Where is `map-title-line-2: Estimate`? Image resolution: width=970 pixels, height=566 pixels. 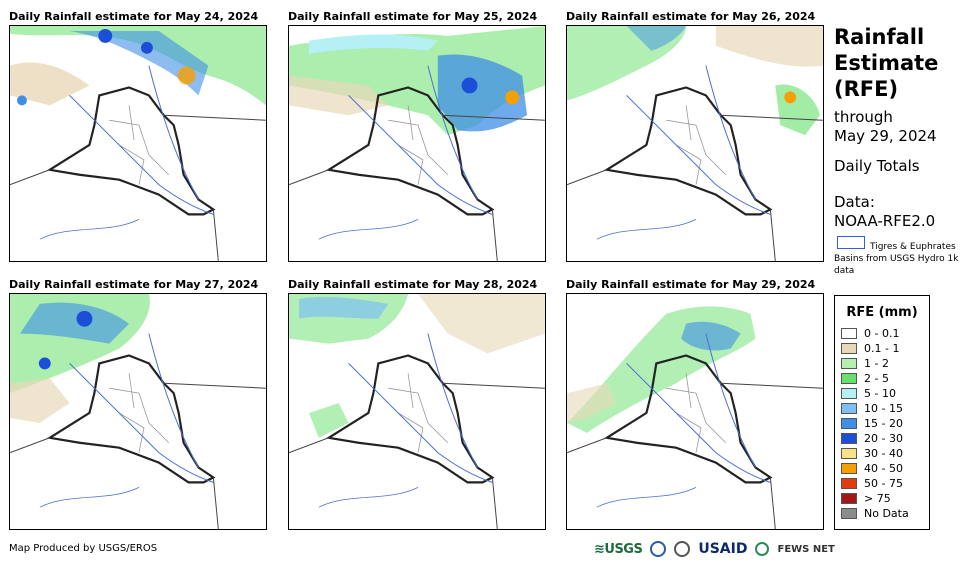 map-title-line-2: Estimate is located at coordinates (886, 63).